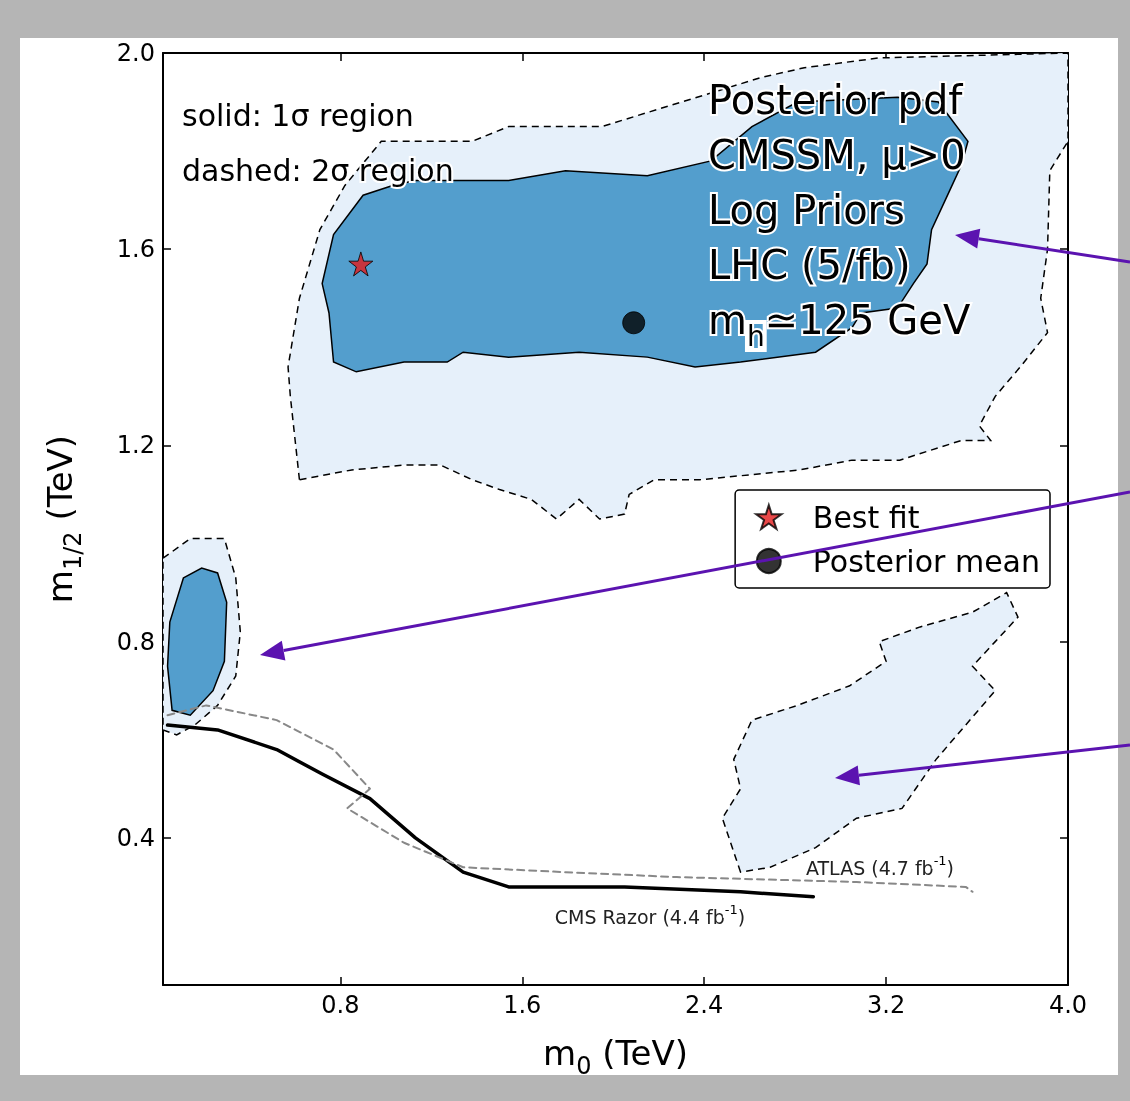 Image resolution: width=1130 pixels, height=1101 pixels. I want to click on y-tick-label: 1.2, so click(135, 445).